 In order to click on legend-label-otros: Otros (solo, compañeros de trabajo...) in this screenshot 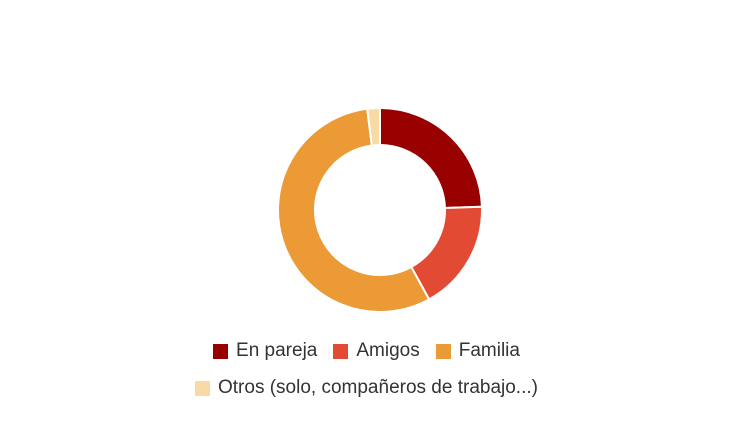, I will do `click(378, 387)`.